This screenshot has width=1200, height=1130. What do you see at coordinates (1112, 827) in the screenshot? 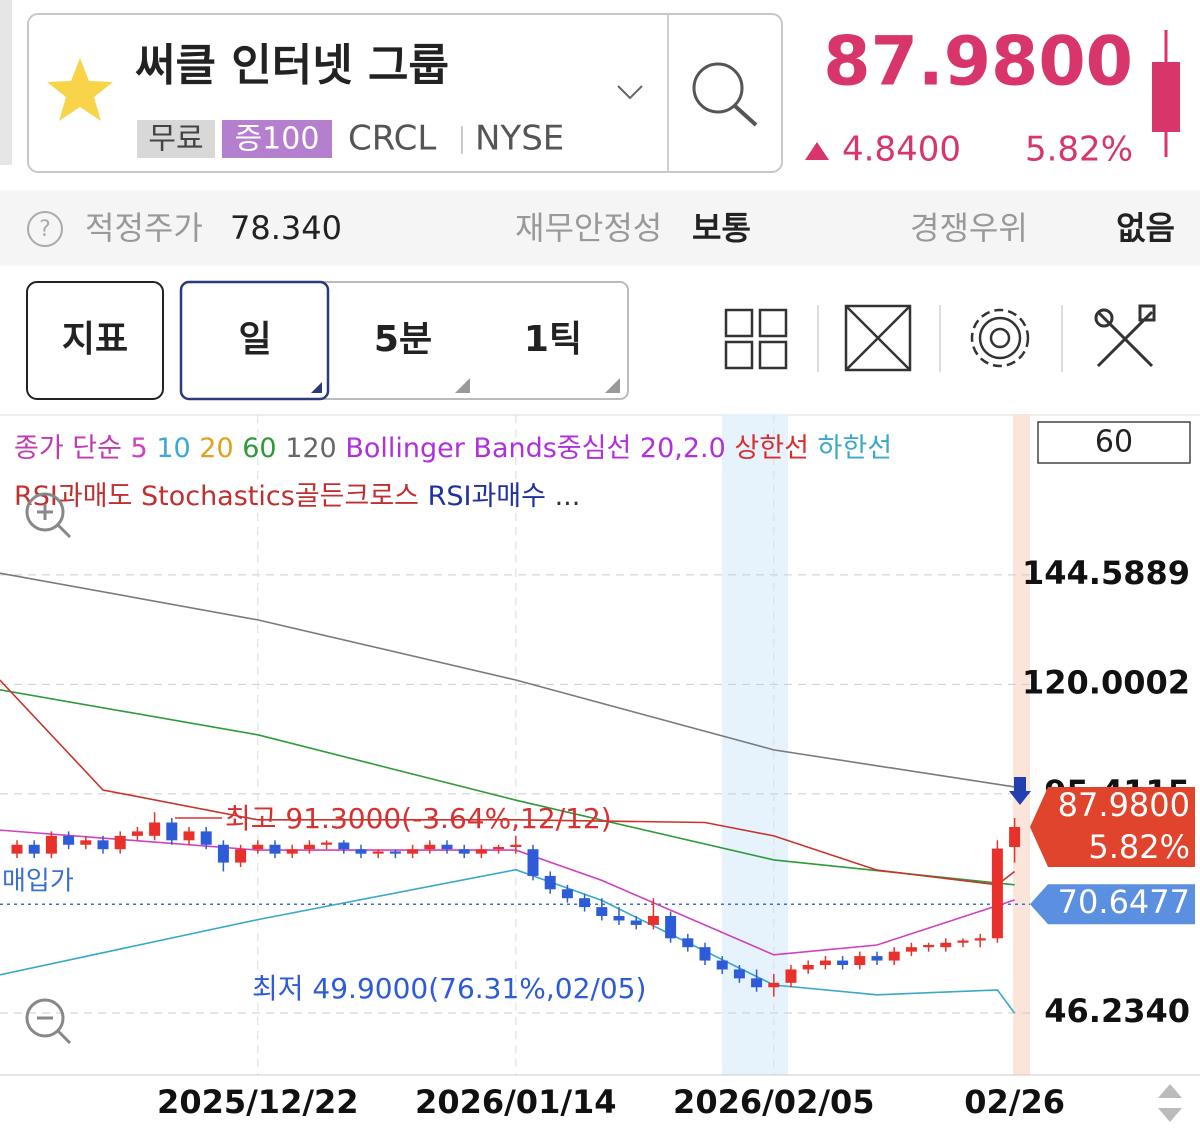
I see `price-tag` at bounding box center [1112, 827].